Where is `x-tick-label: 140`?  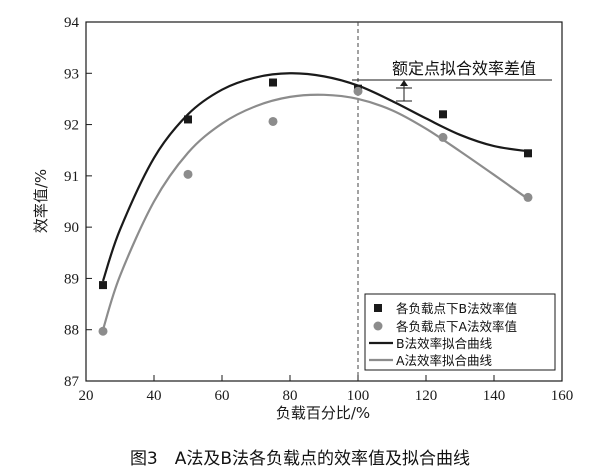 x-tick-label: 140 is located at coordinates (494, 396).